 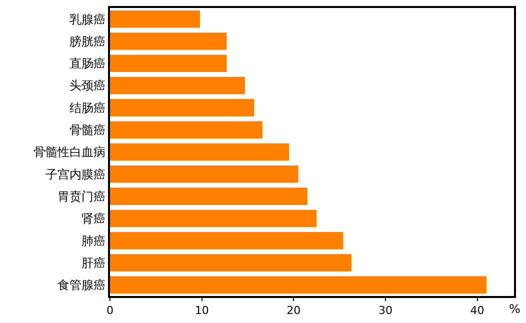 I want to click on y-tick-label: 食管腺癌, so click(x=82, y=285).